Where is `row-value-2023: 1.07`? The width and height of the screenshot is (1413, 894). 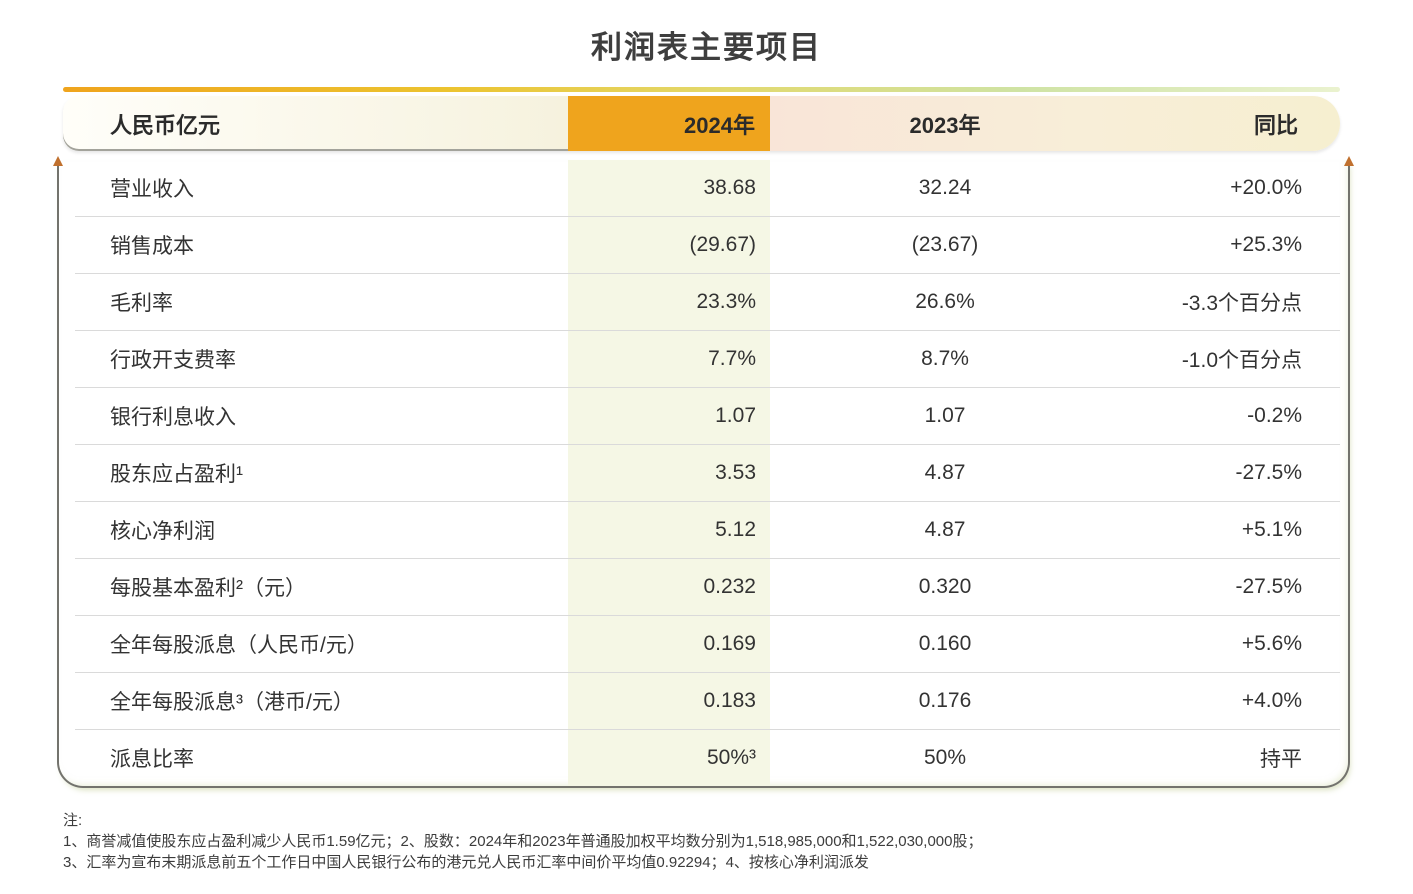 row-value-2023: 1.07 is located at coordinates (945, 415).